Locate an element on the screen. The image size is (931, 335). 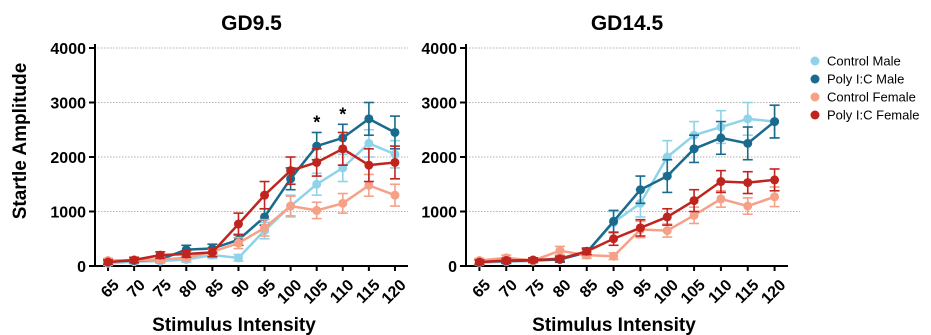
panel-2-x-tick-label: 75 is located at coordinates (535, 289).